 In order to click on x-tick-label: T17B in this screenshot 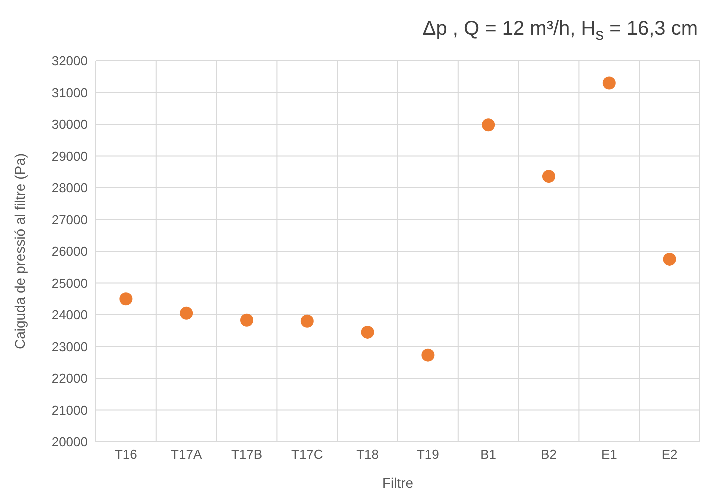, I will do `click(247, 454)`.